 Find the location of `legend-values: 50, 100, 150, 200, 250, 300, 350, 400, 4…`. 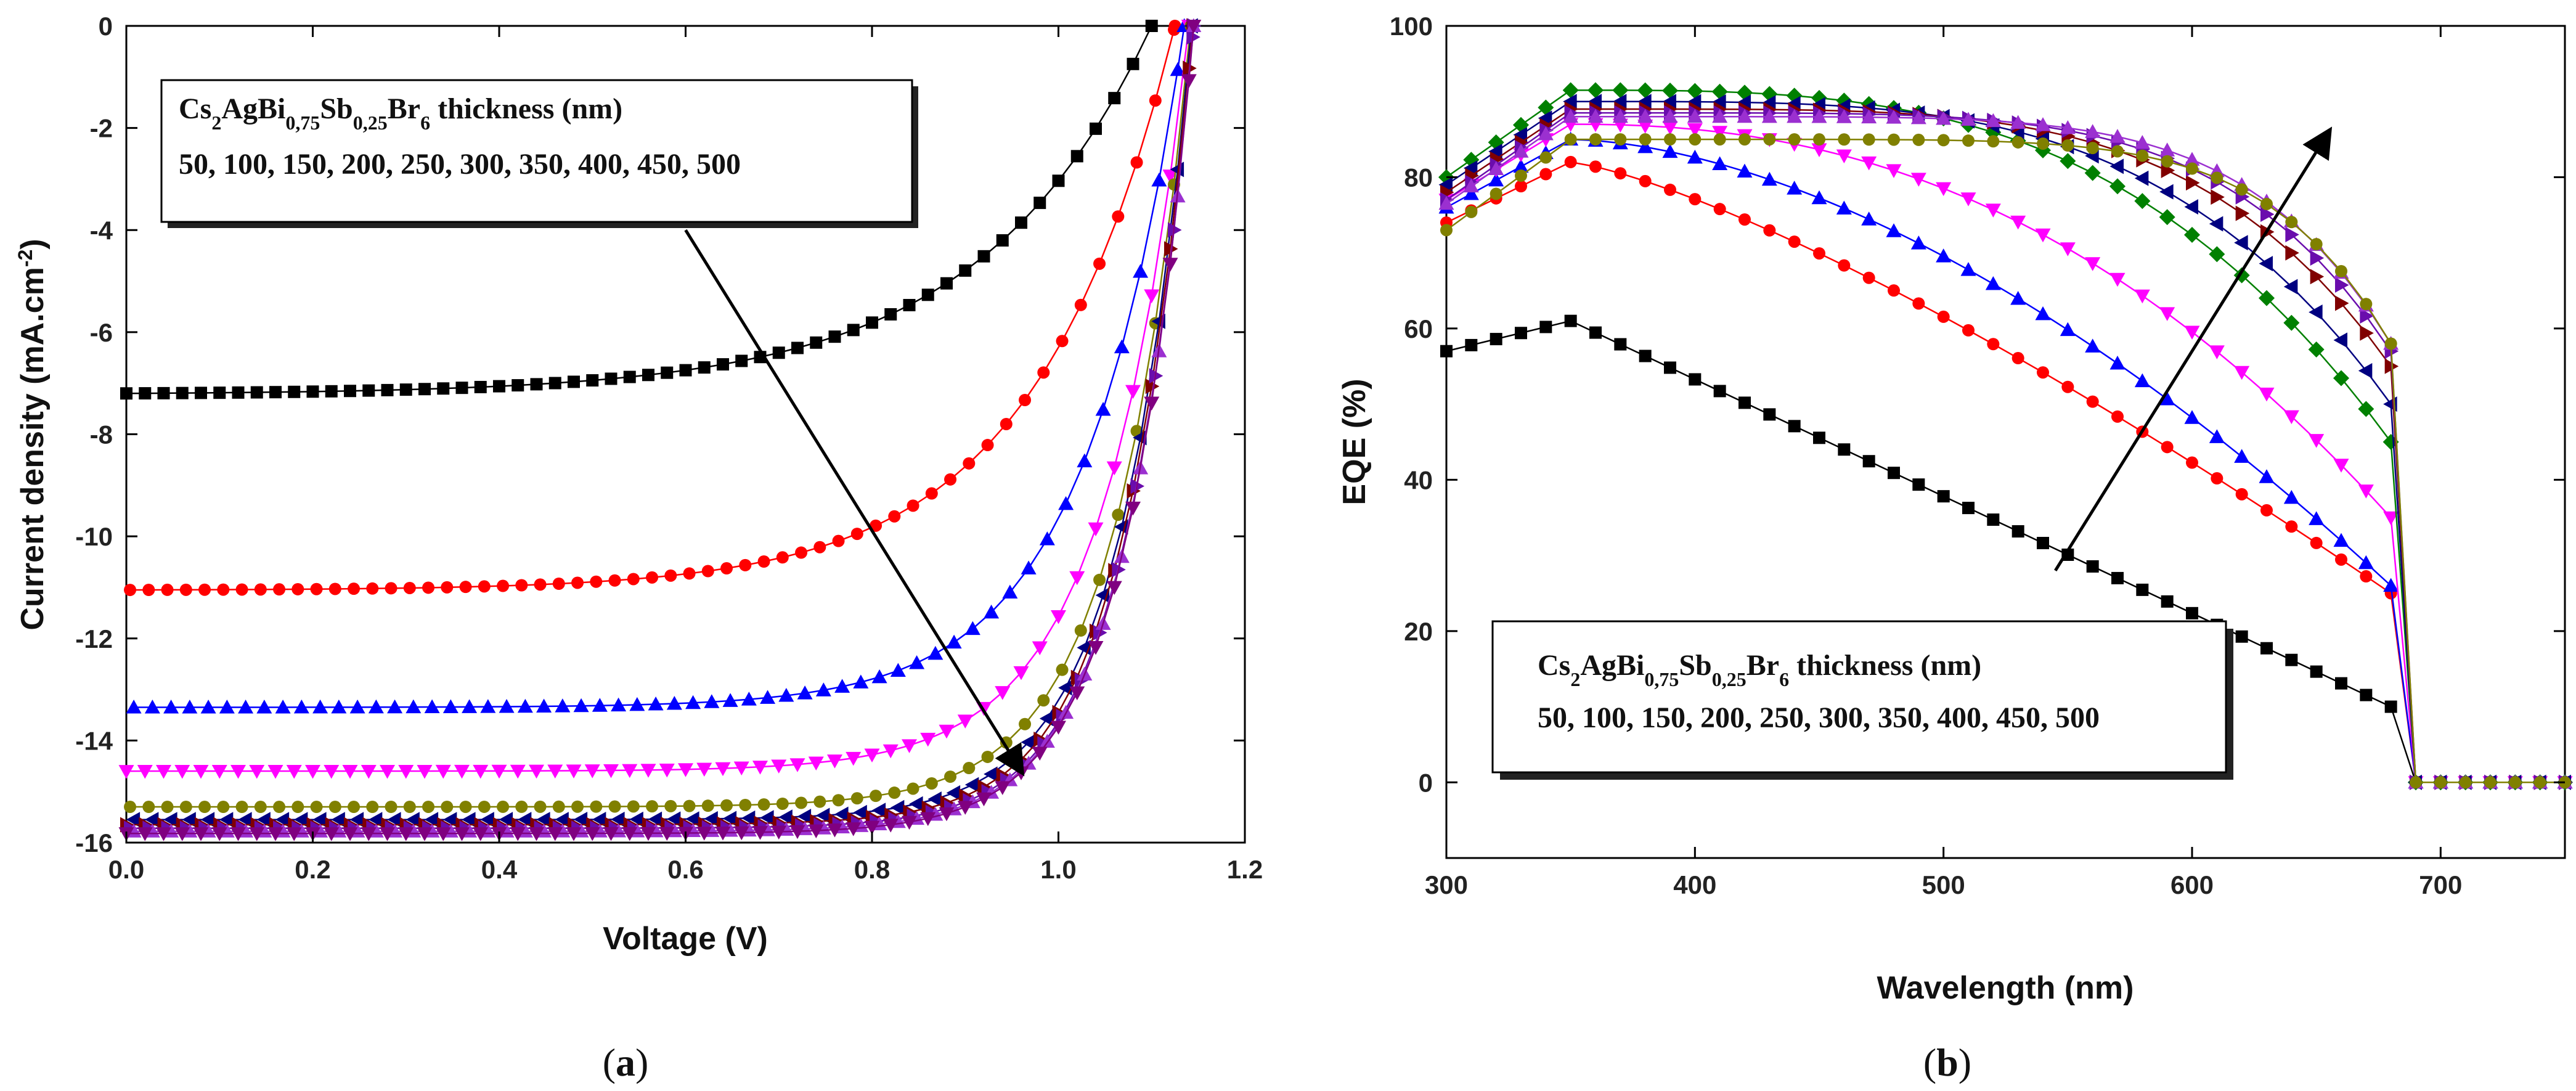

legend-values: 50, 100, 150, 200, 250, 300, 350, 400, 4… is located at coordinates (460, 164).